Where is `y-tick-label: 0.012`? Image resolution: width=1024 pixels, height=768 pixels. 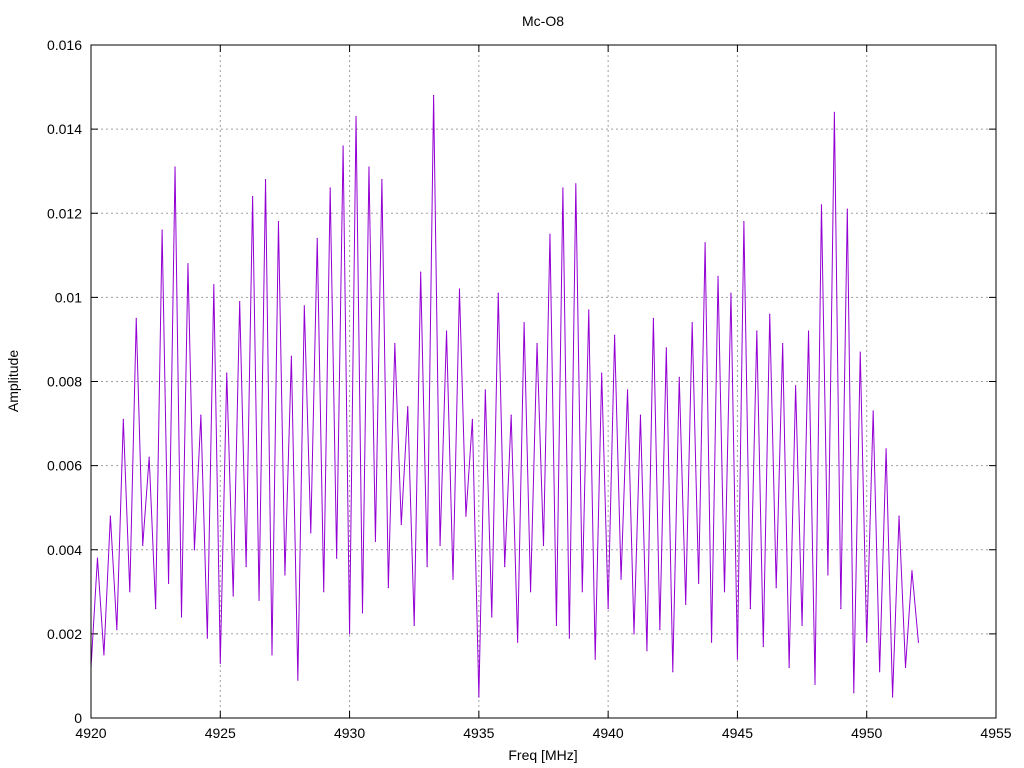 y-tick-label: 0.012 is located at coordinates (64, 213).